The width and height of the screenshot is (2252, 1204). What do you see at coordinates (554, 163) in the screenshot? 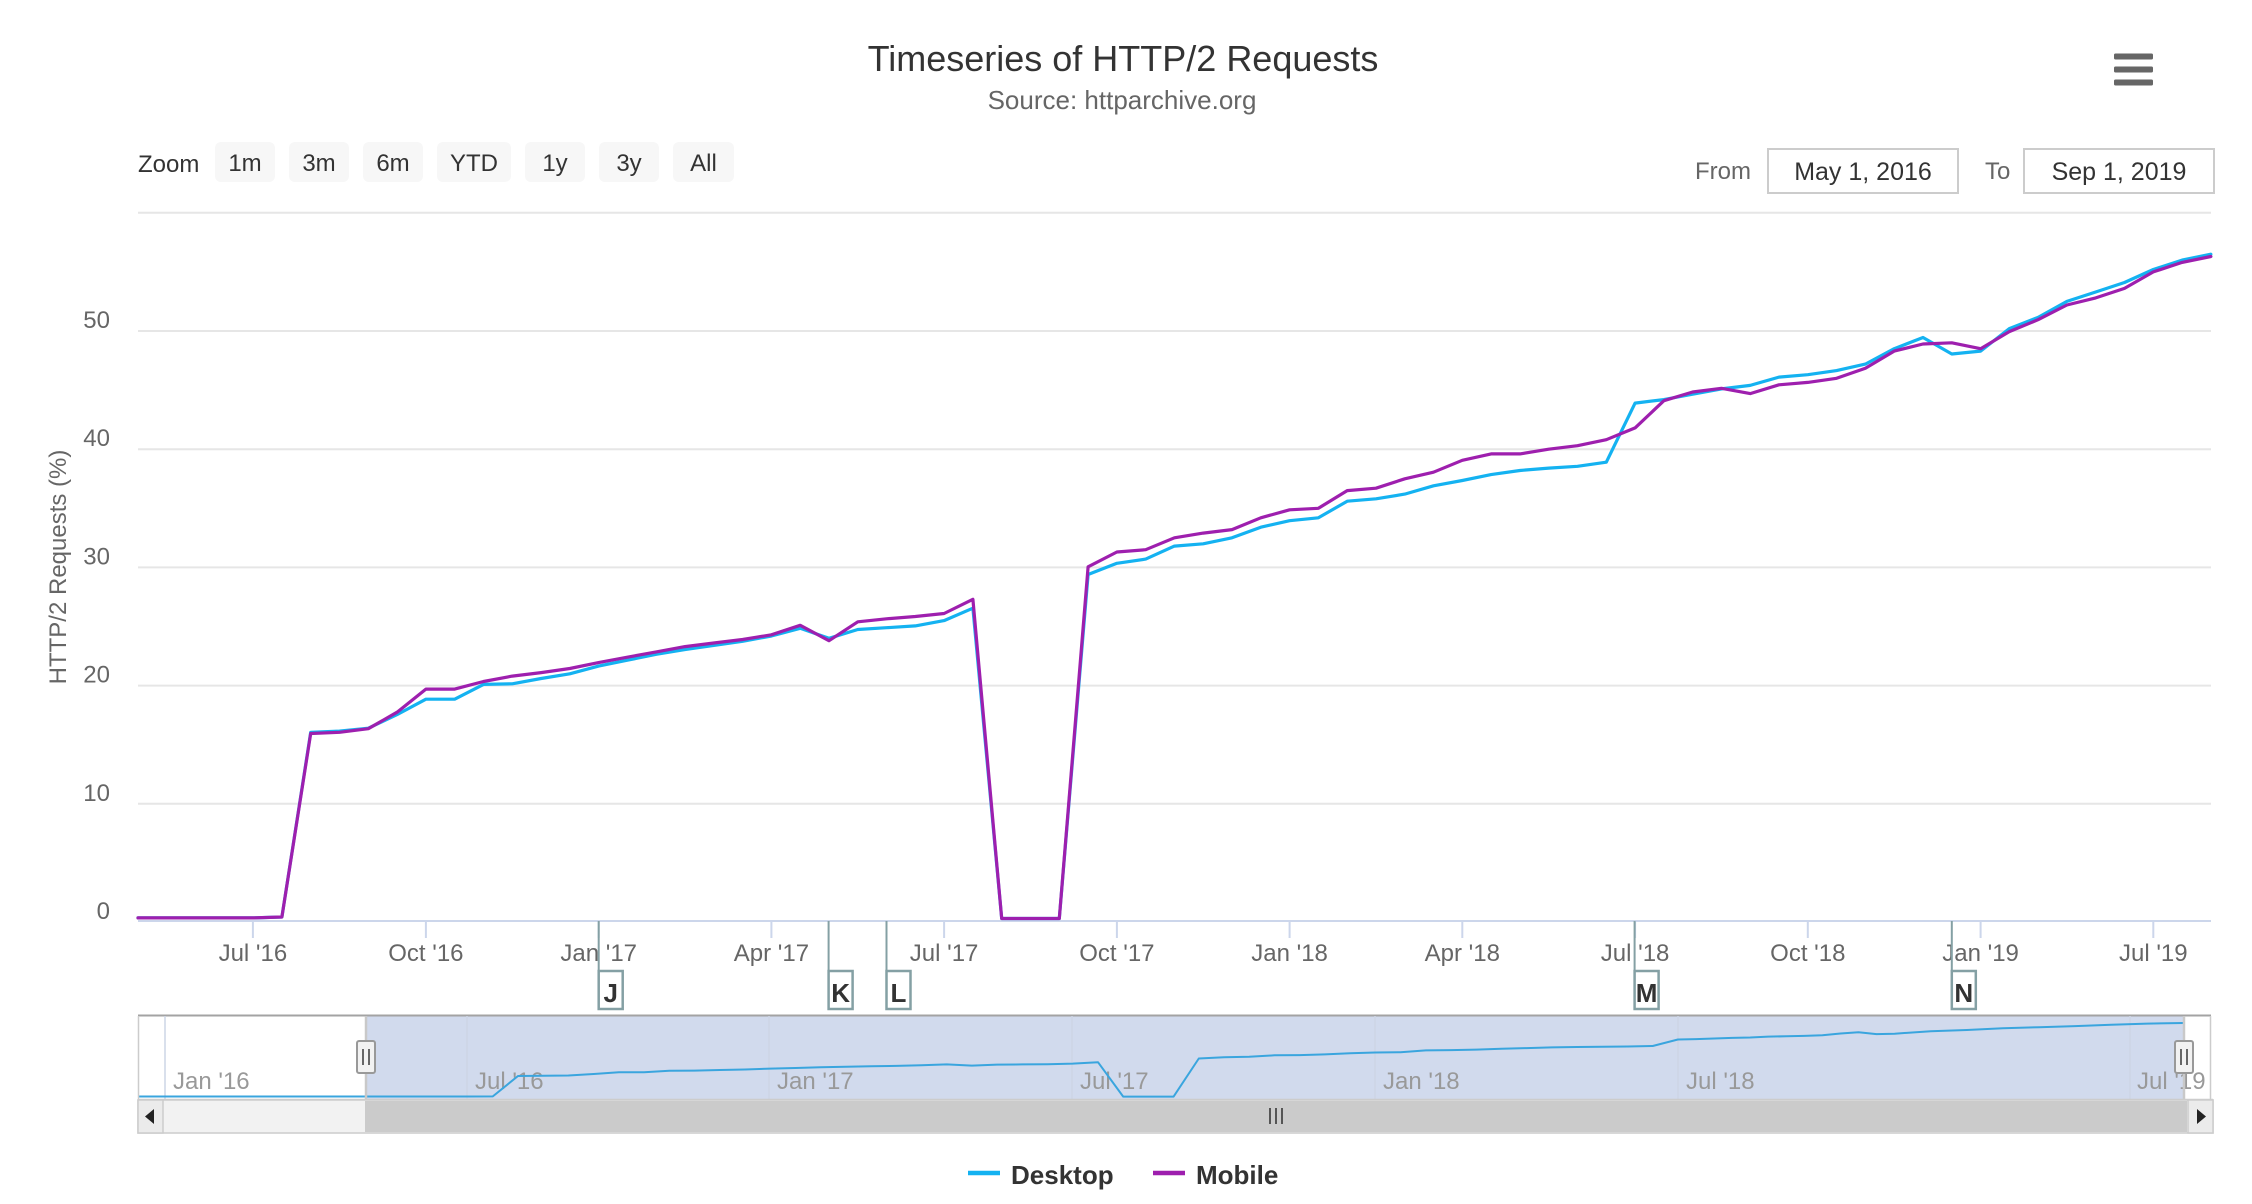
I see `svg-text: 1y` at bounding box center [554, 163].